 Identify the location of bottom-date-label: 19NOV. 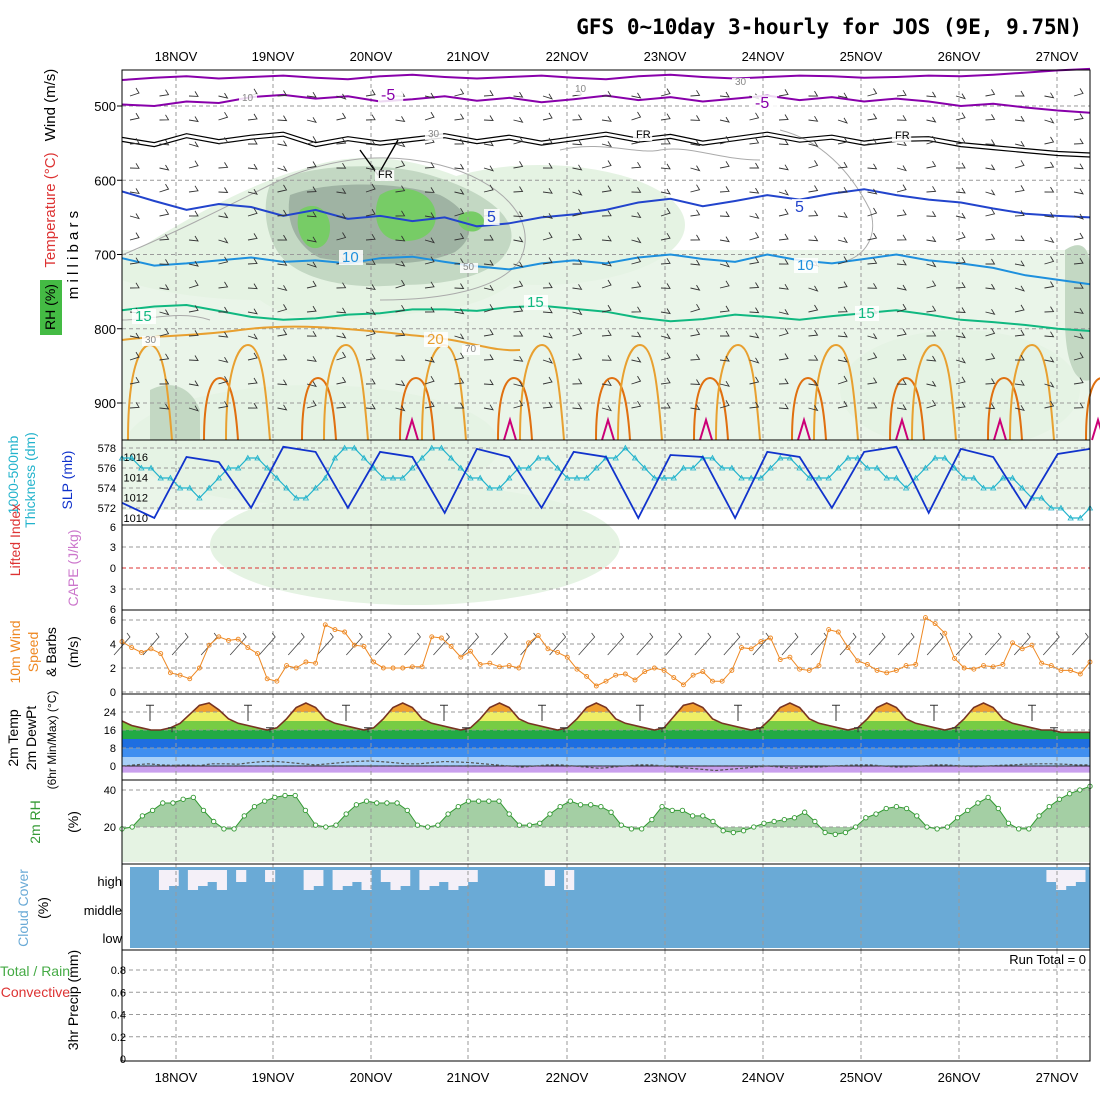
(273, 1077).